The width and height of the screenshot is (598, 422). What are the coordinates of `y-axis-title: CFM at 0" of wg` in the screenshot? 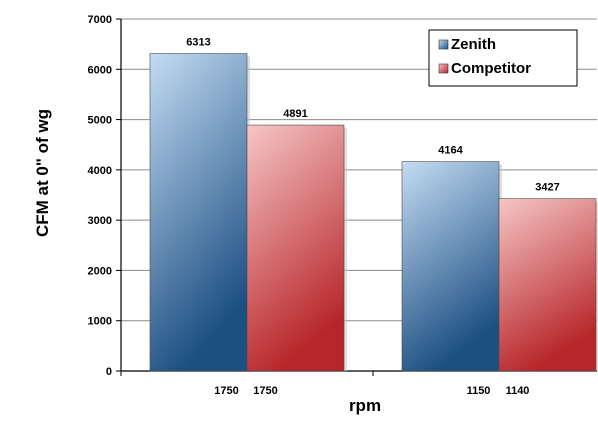 It's located at (42, 173).